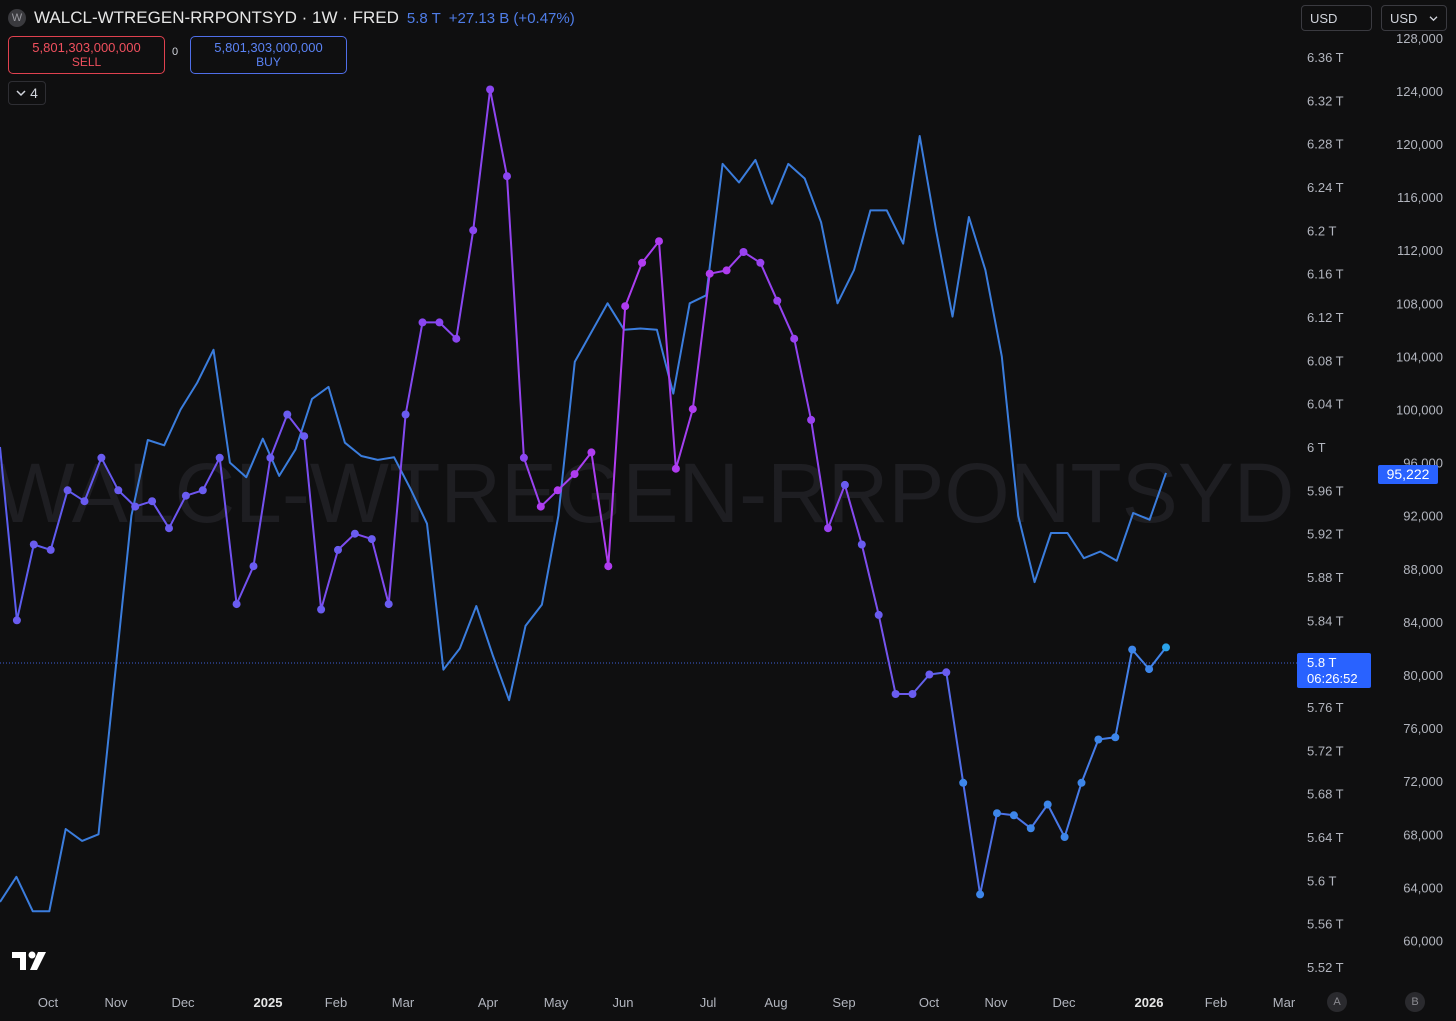  I want to click on buy-button: 5,801,303,000,000 BUY, so click(268, 55).